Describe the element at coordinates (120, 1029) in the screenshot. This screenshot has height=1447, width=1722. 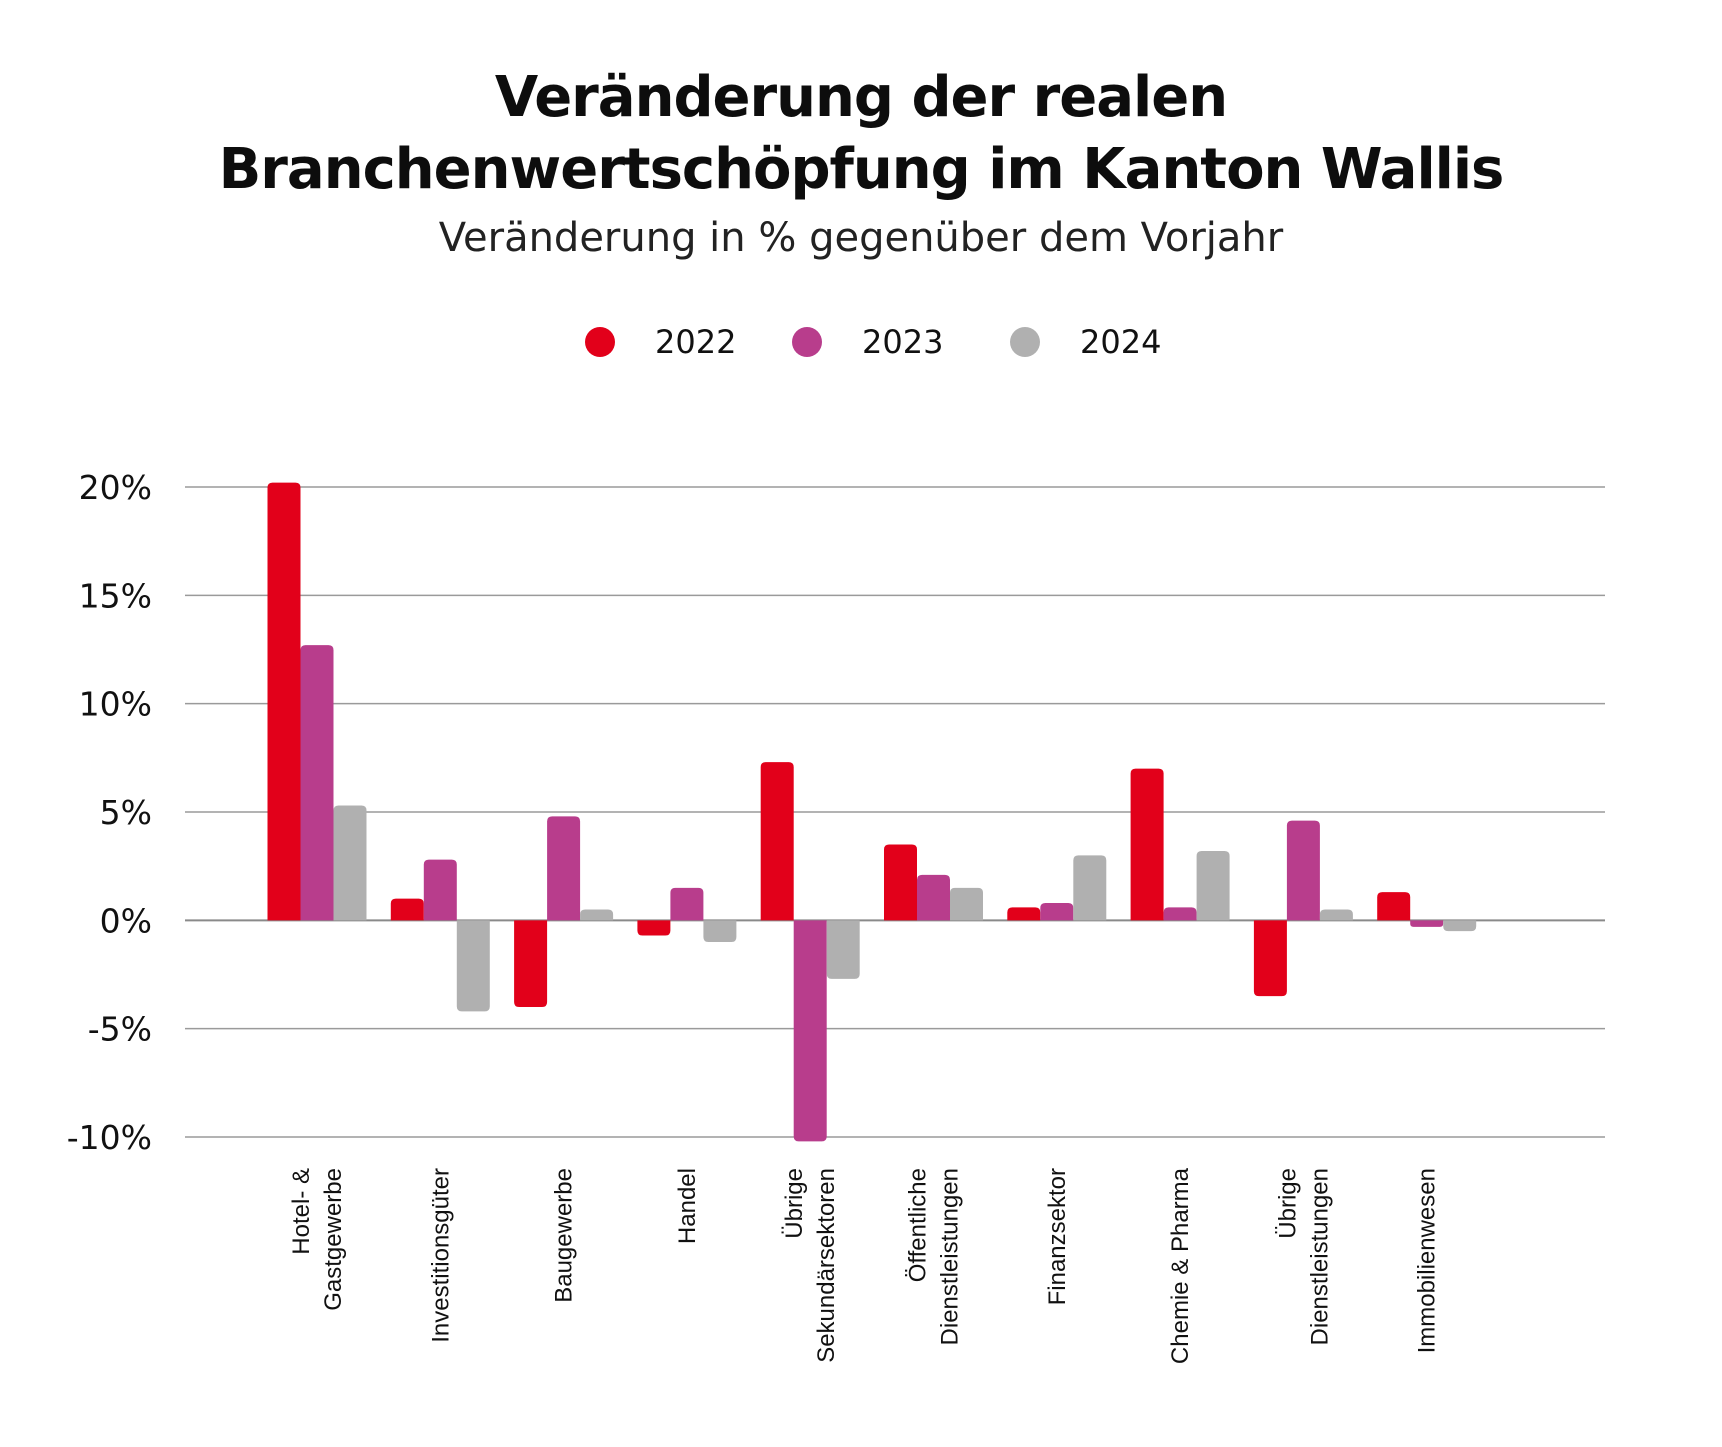
I see `y-tick-label: -5%` at that location.